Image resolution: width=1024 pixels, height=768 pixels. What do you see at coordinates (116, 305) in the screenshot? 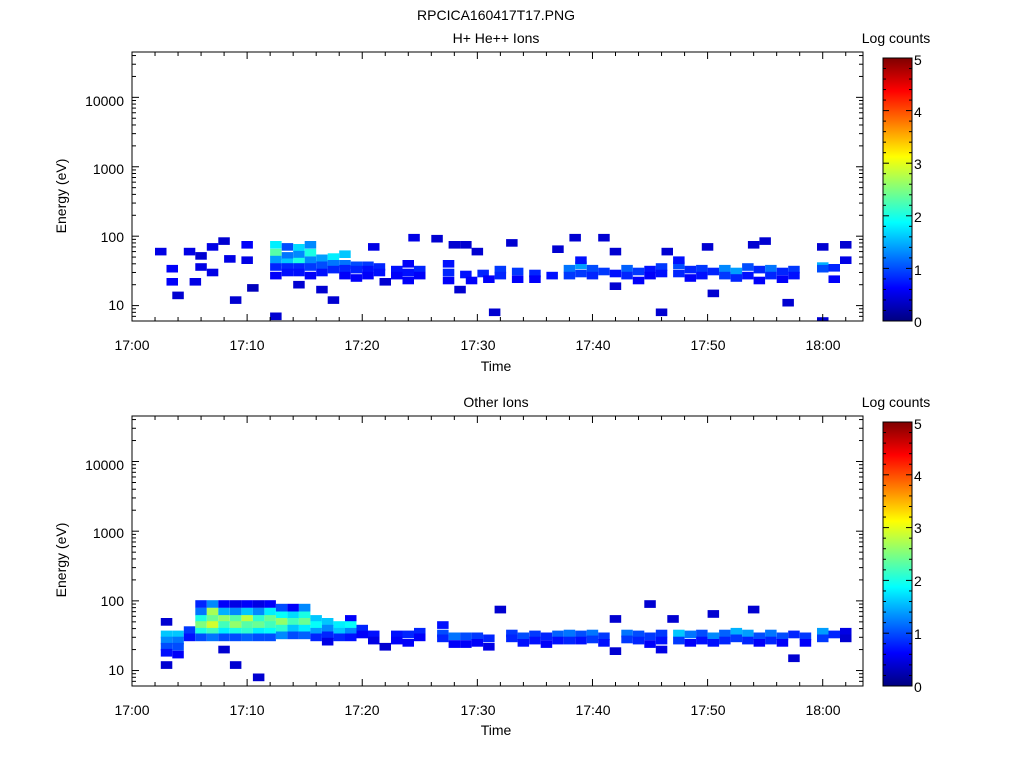
I see `y-tick-label: 10` at bounding box center [116, 305].